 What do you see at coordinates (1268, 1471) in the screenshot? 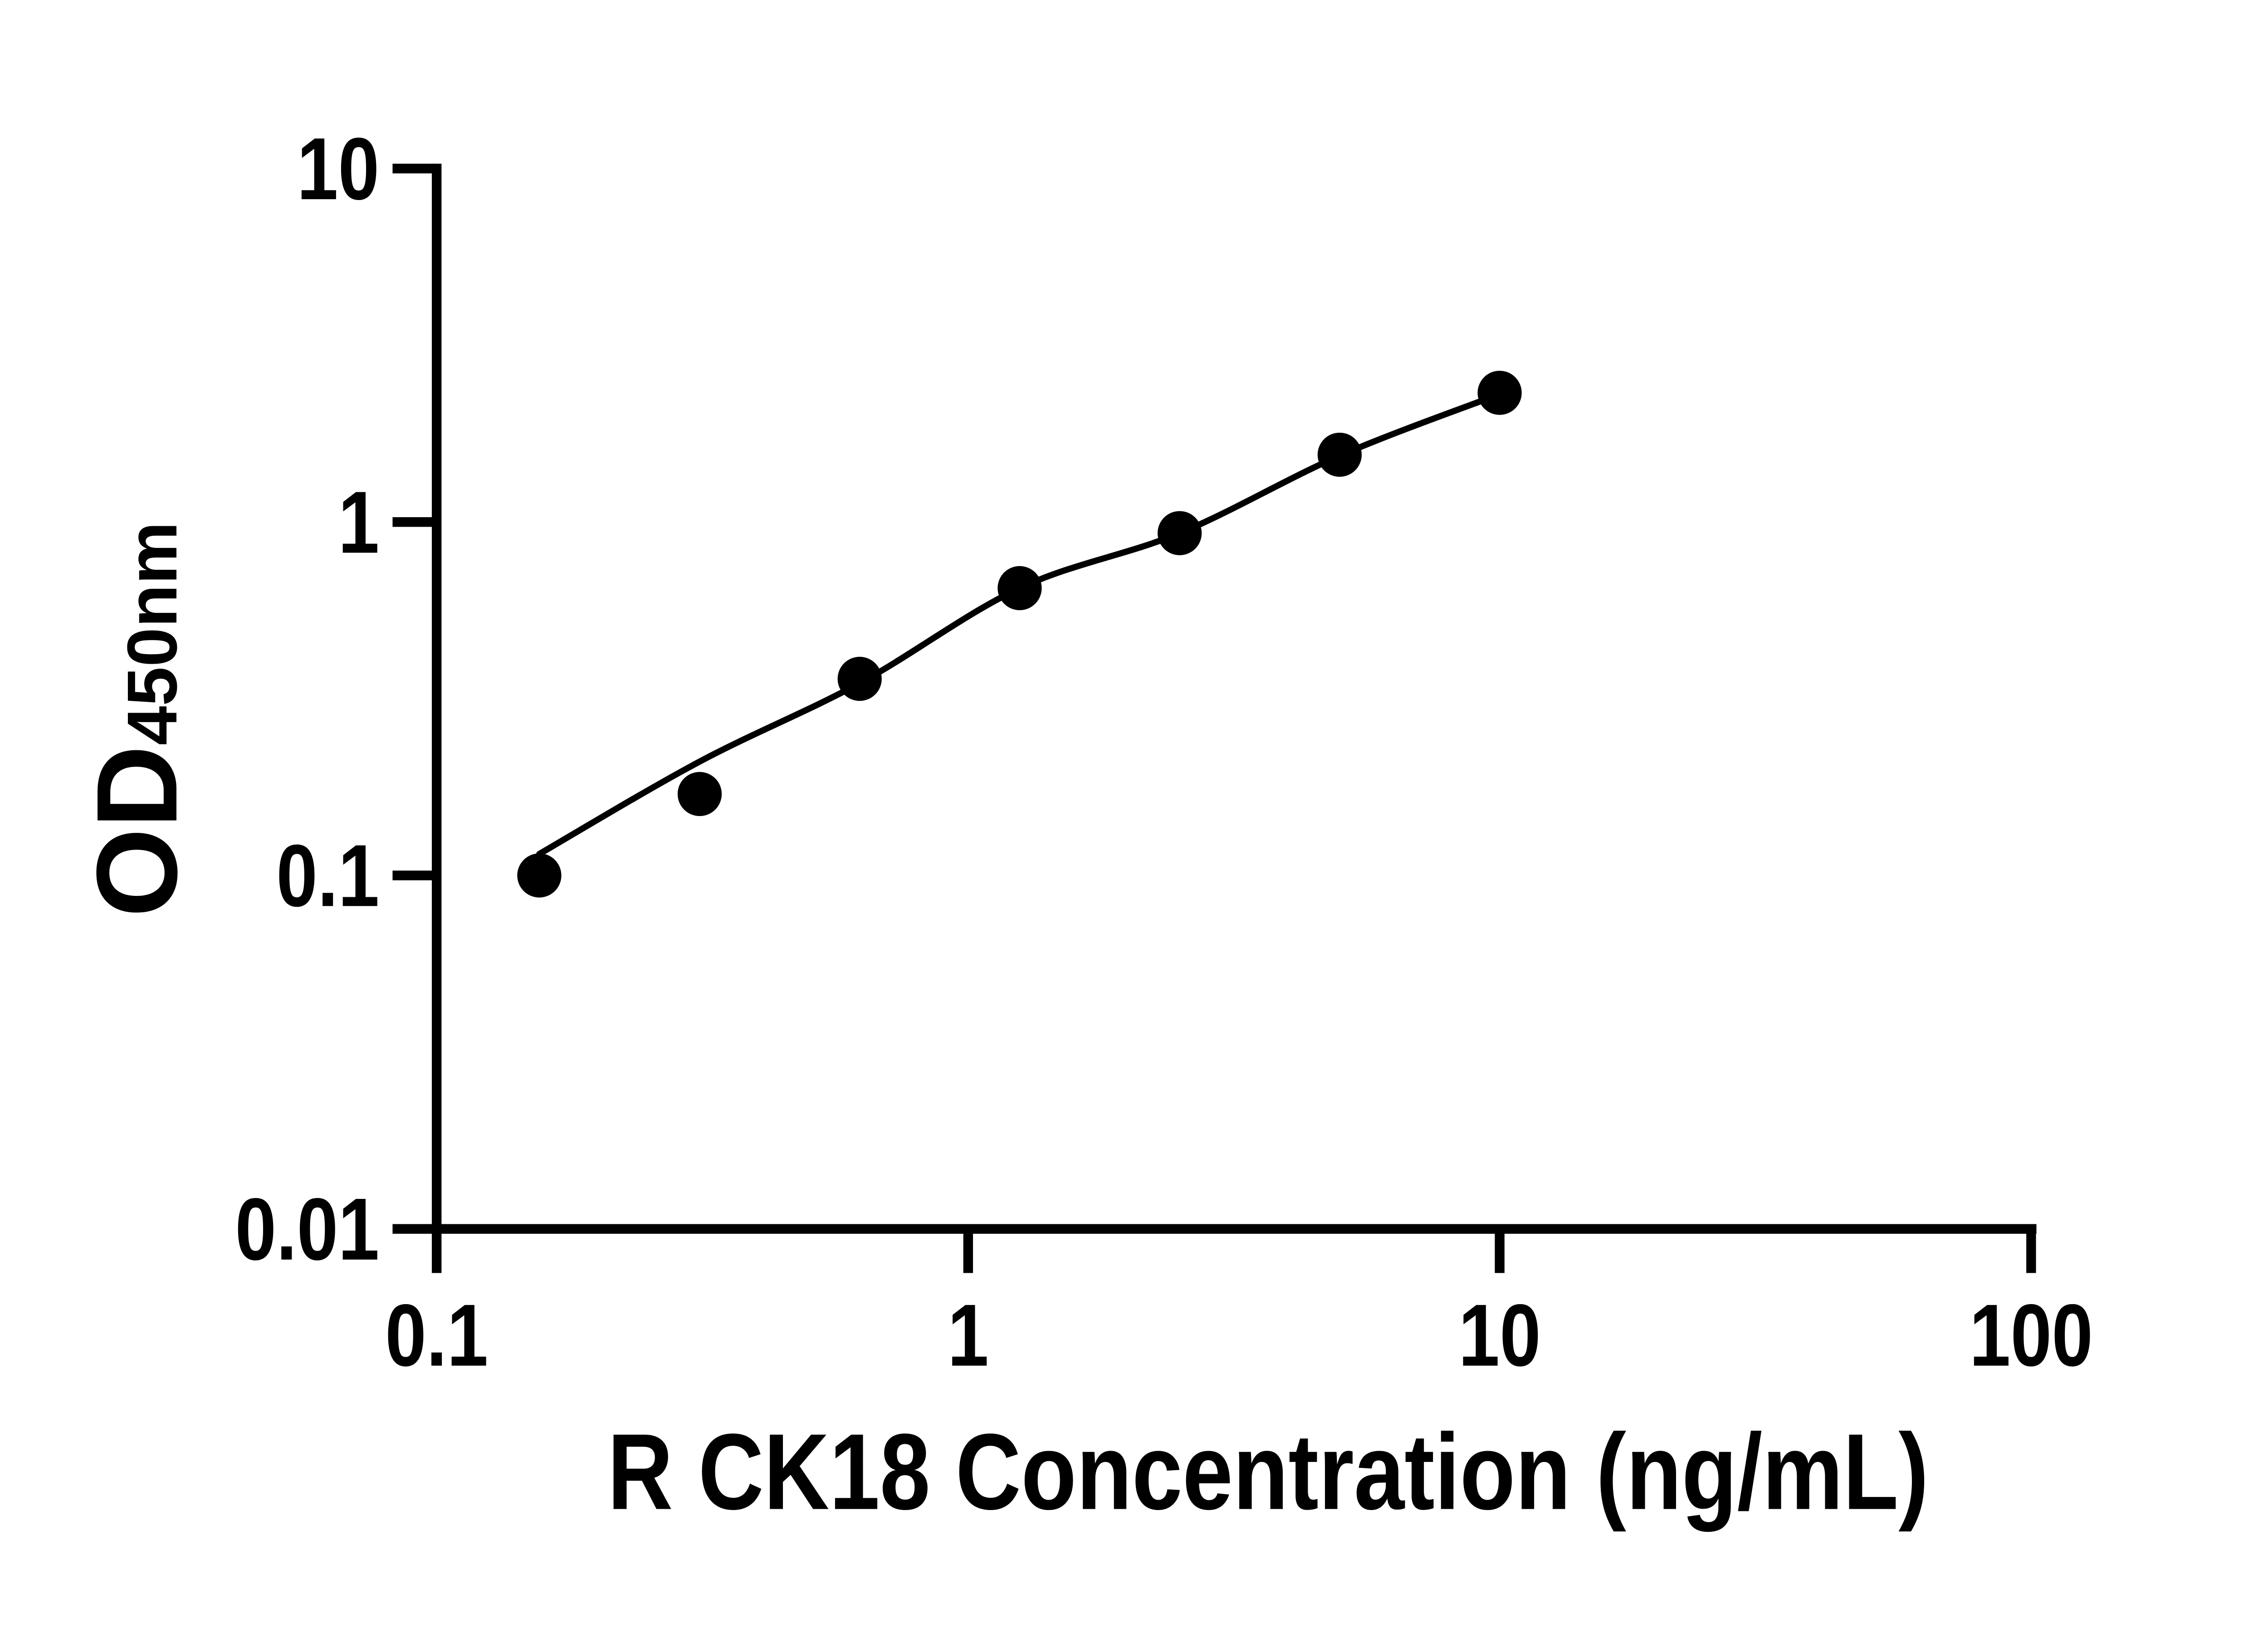
I see `x-axis-title: R CK18 Concentration (ng/mL)` at bounding box center [1268, 1471].